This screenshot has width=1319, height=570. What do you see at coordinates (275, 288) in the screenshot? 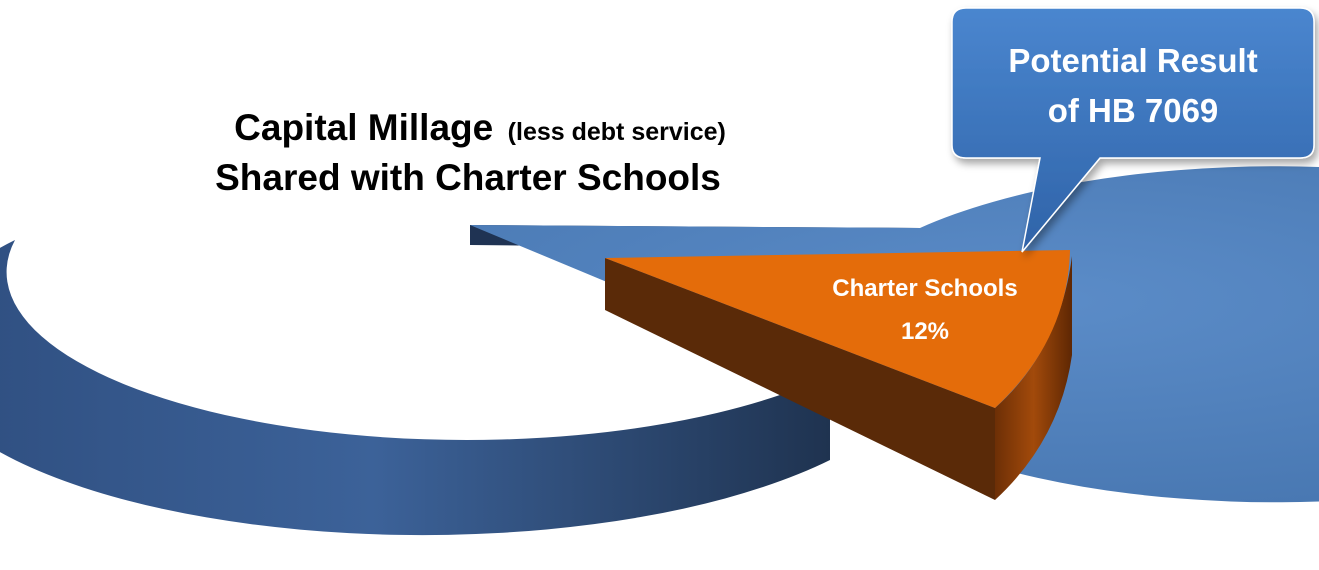
I see `slice-label-traditional-2: Public Schools` at bounding box center [275, 288].